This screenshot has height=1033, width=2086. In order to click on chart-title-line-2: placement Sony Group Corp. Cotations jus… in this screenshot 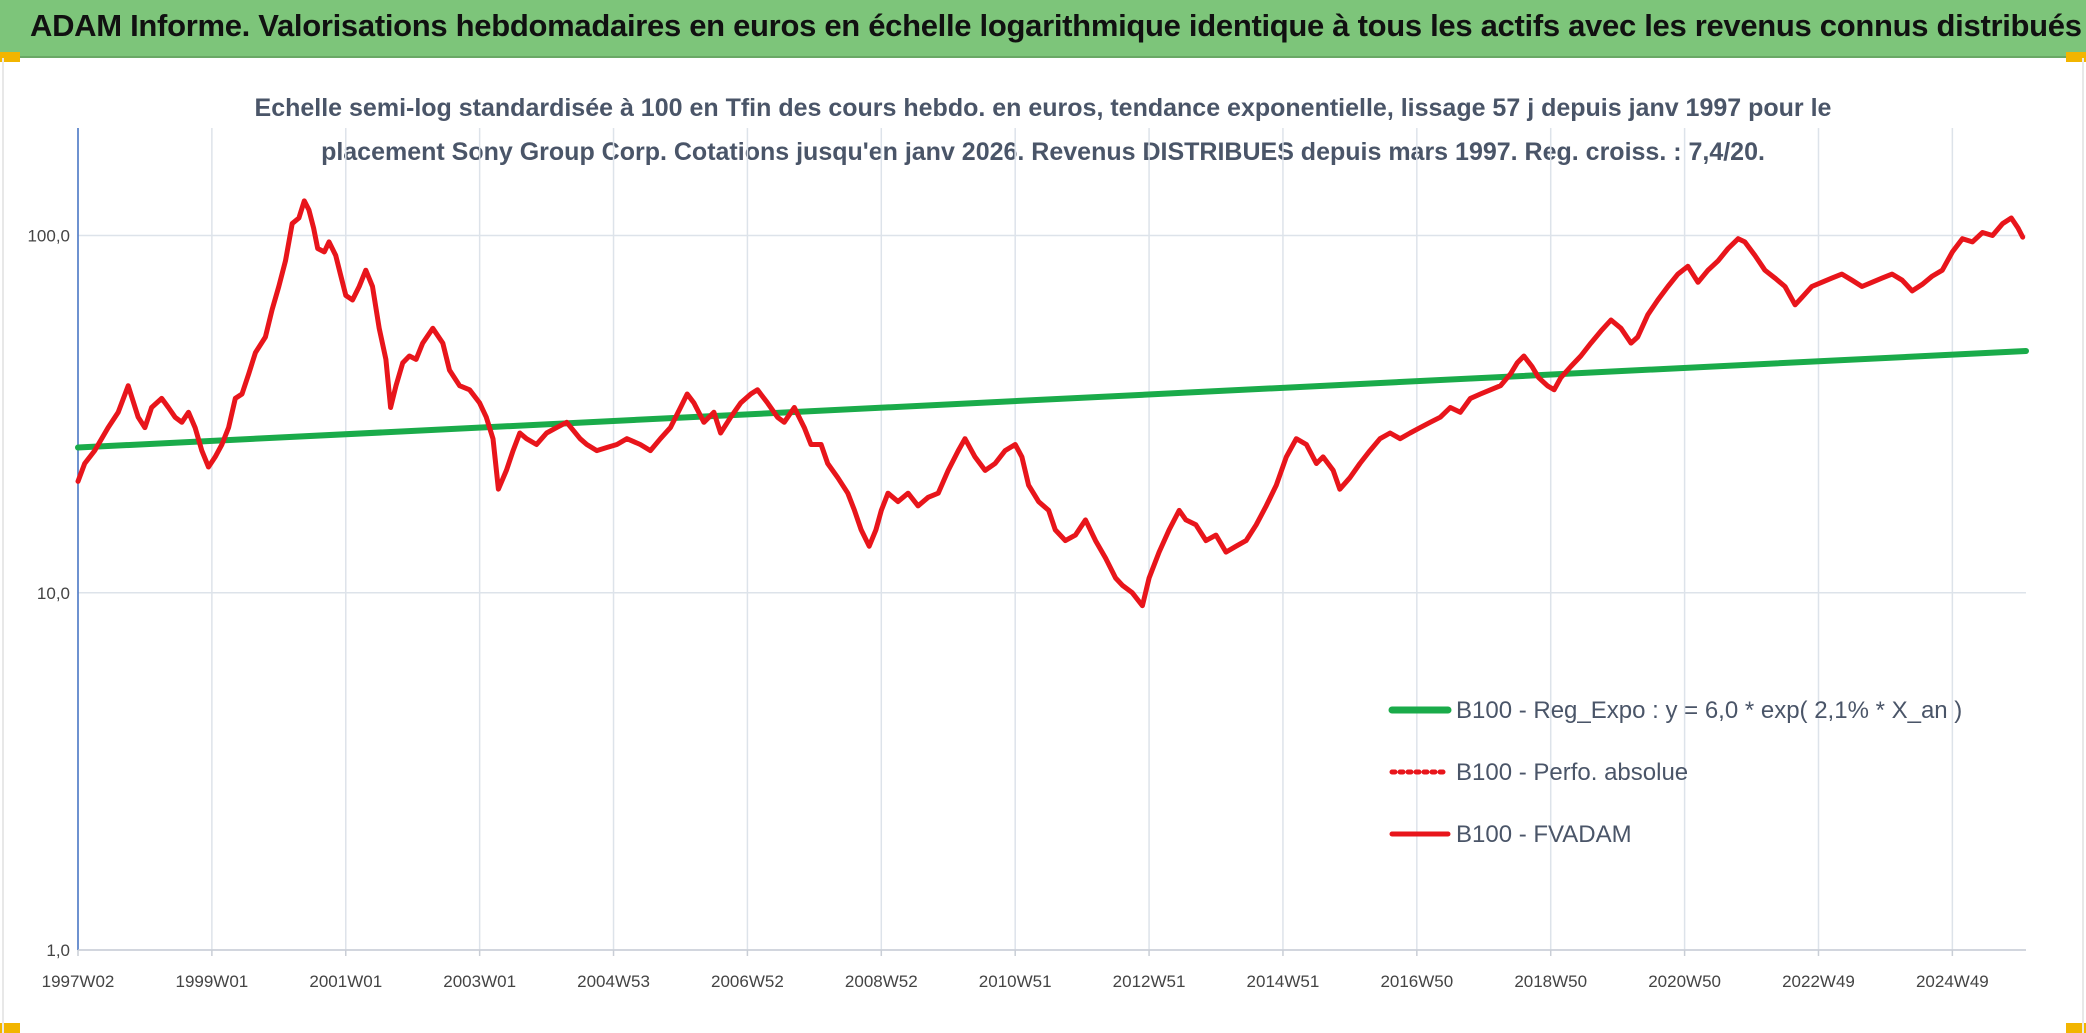, I will do `click(1043, 152)`.